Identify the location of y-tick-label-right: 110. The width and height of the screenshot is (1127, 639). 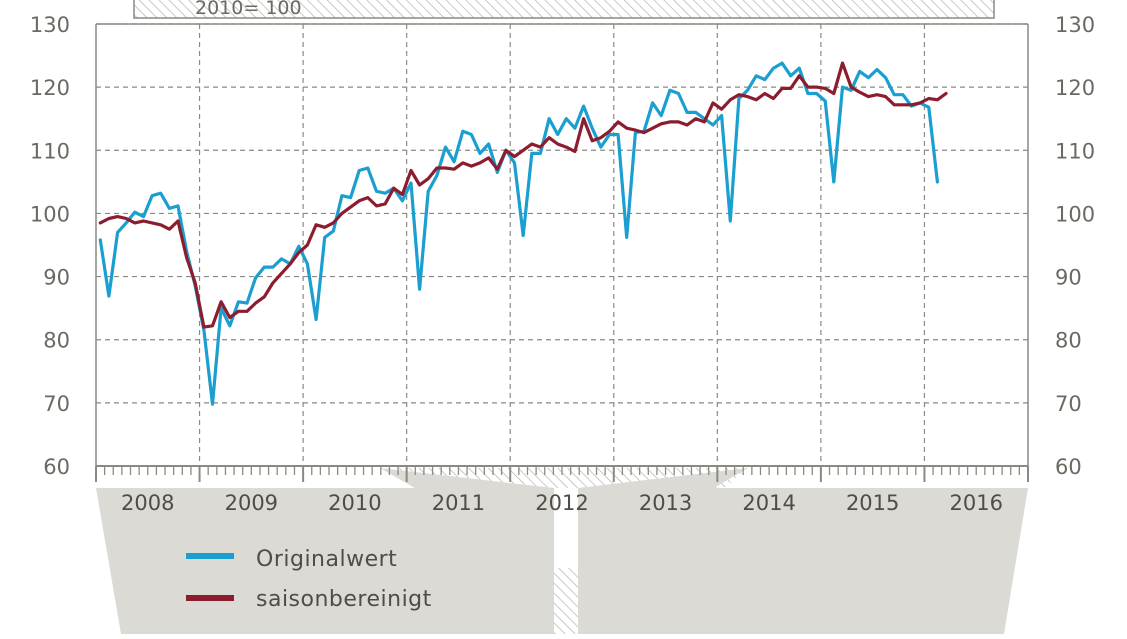
(1075, 151).